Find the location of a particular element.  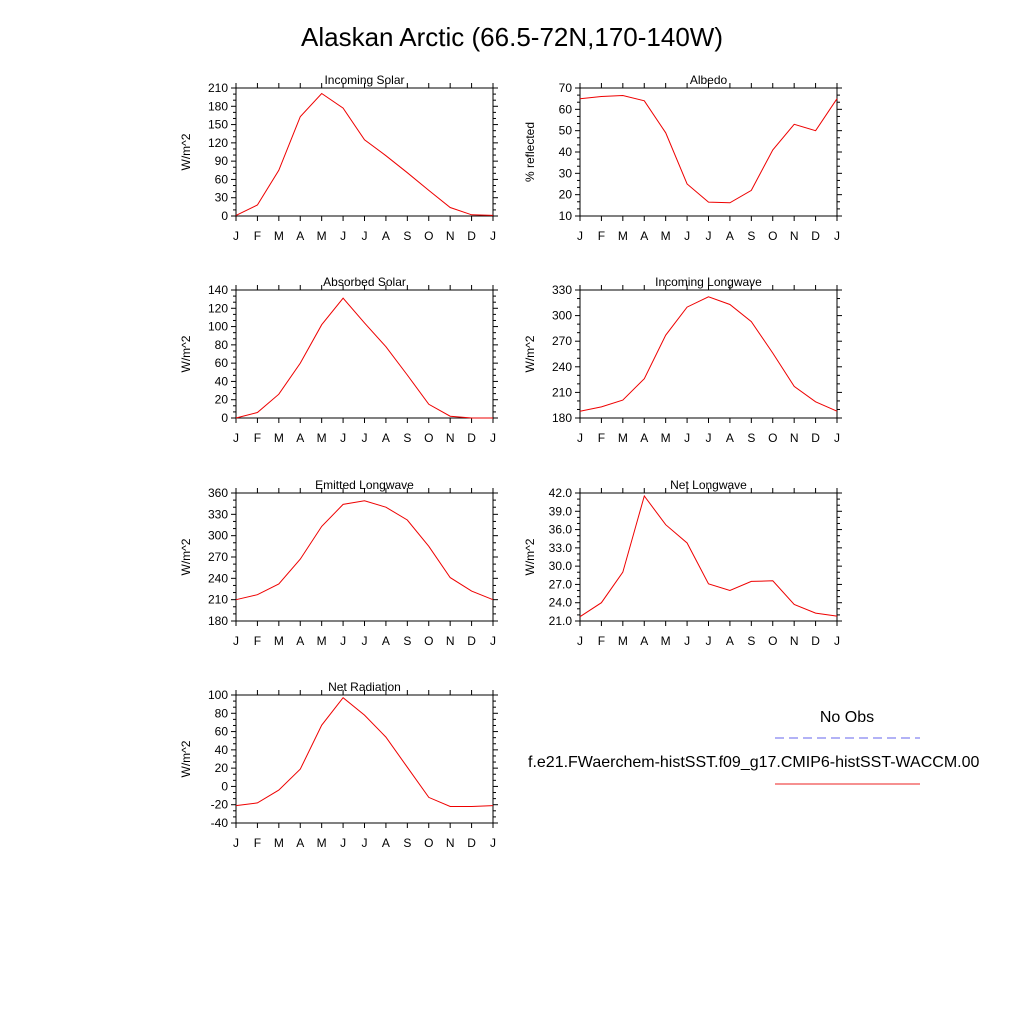

y-tick-label: -20 is located at coordinates (220, 805).